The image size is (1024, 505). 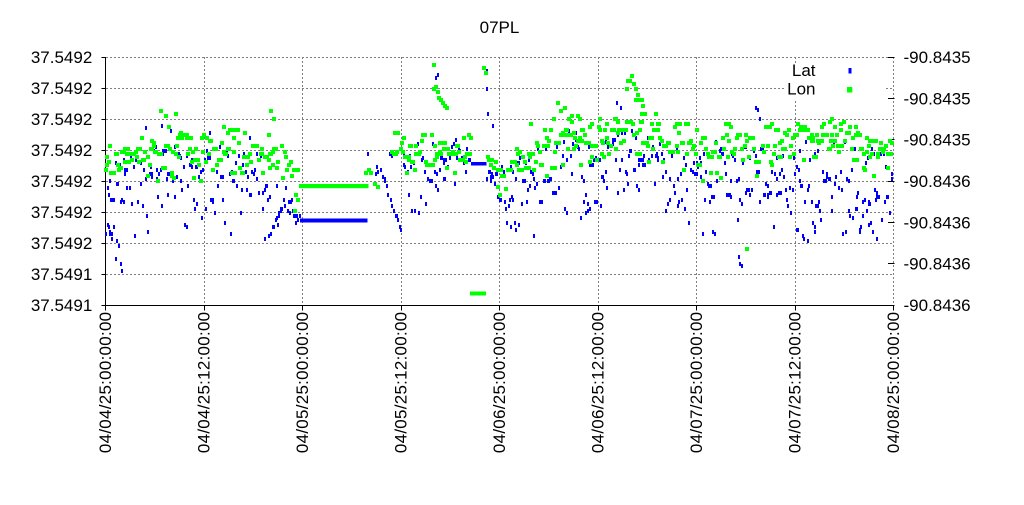 What do you see at coordinates (500, 27) in the screenshot?
I see `svg-text: 07PL` at bounding box center [500, 27].